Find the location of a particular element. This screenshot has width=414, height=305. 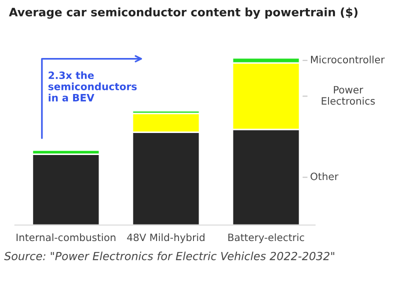

source-note: Source: "Power Electronics for Electric Vehicles 2022-2032" is located at coordinates (169, 256).